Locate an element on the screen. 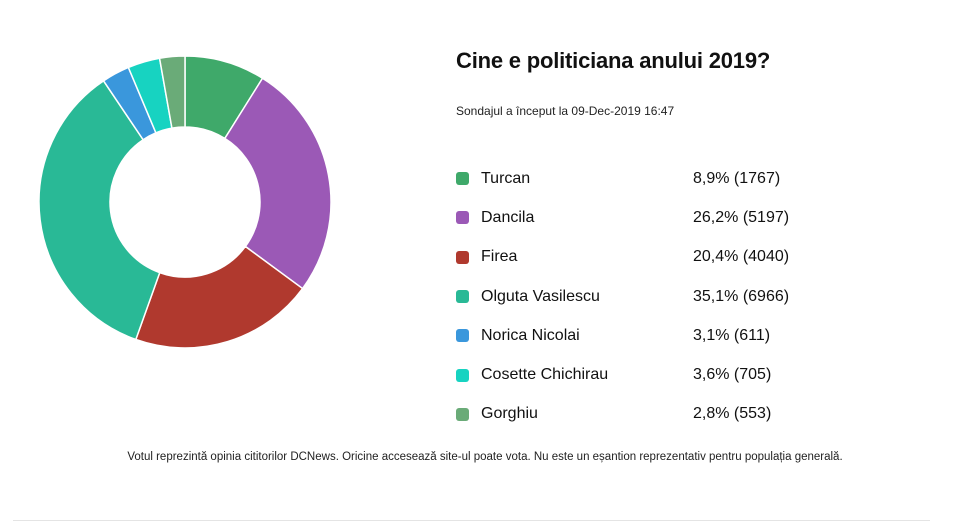  donut-slice-firea is located at coordinates (219, 297).